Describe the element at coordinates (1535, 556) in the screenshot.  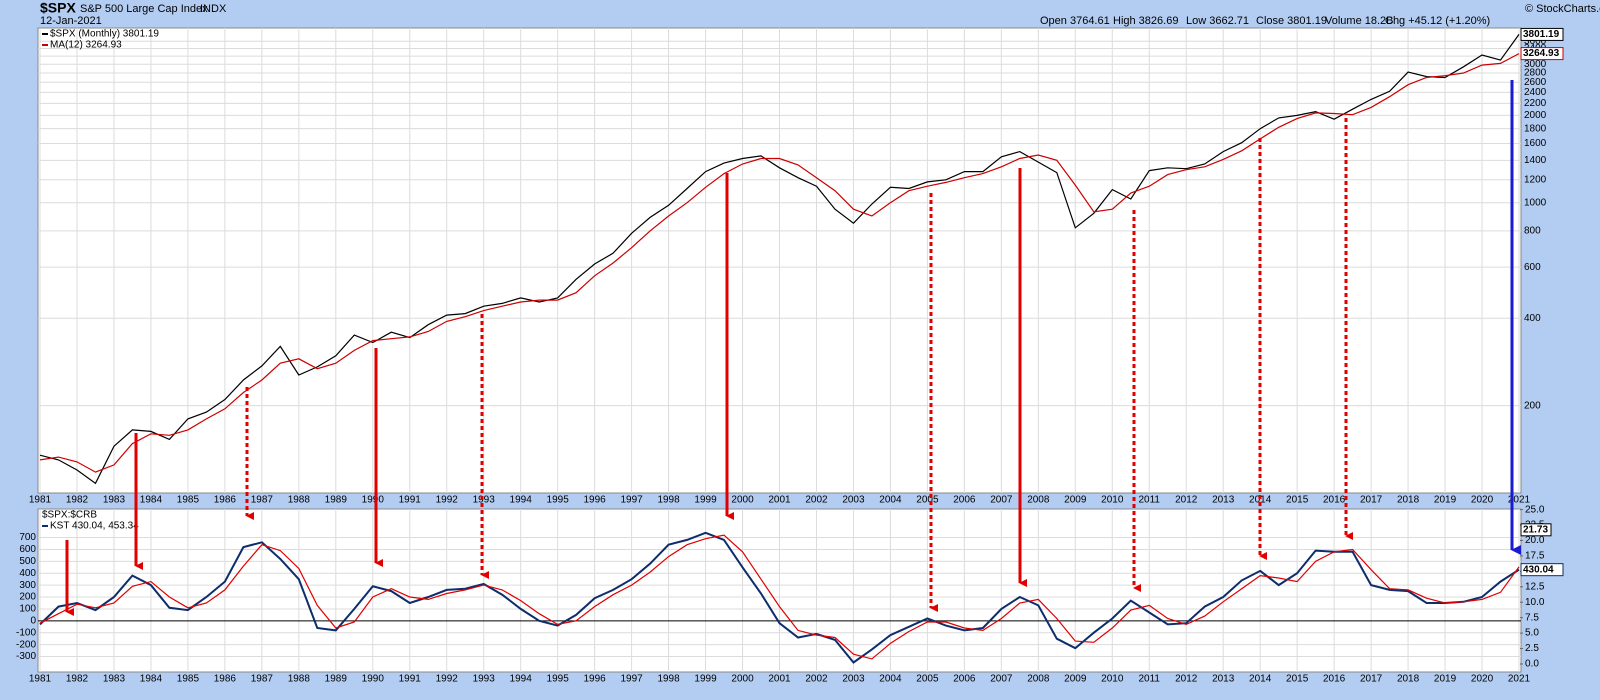
I see `y2-tick-label: 17.5` at that location.